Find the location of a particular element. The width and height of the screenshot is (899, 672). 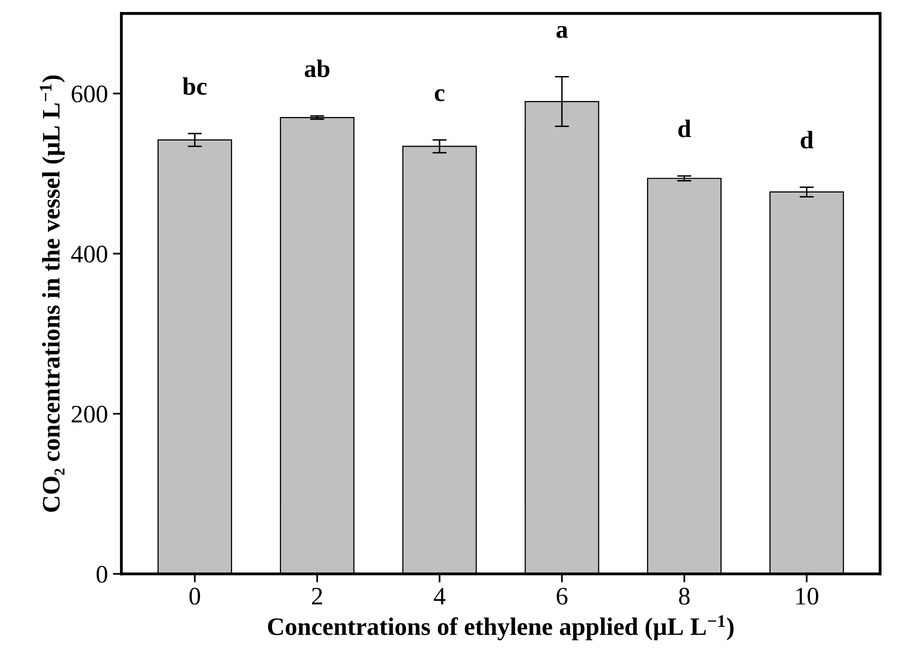

annotation: a is located at coordinates (562, 32).